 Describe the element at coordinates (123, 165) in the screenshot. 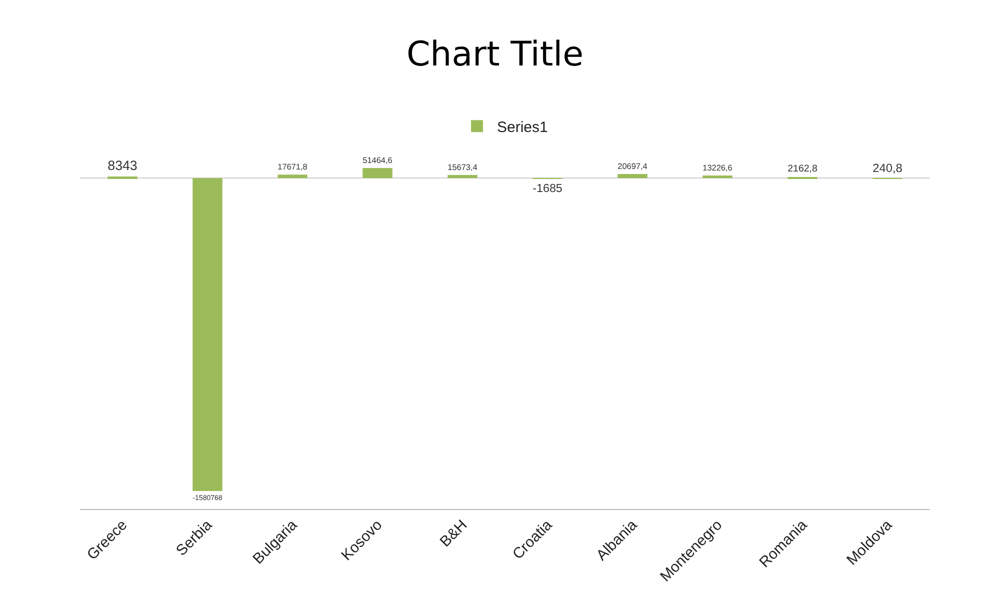

I see `data-label: 8343` at that location.